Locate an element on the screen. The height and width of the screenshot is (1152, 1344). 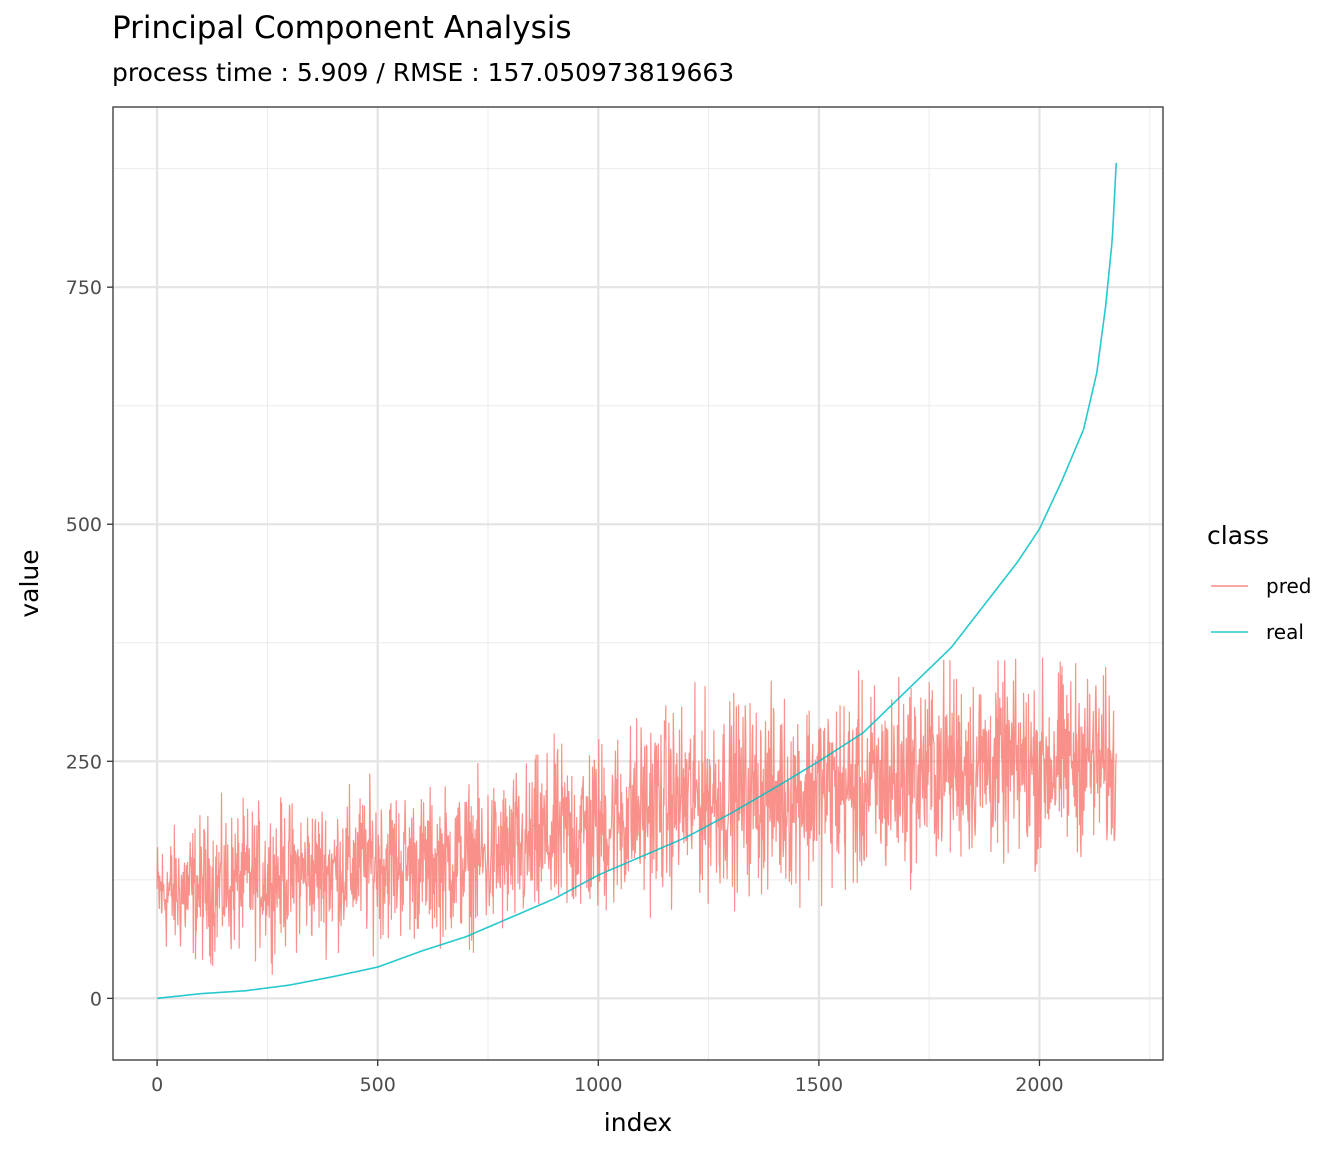
legend: class pred real is located at coordinates (1259, 582).